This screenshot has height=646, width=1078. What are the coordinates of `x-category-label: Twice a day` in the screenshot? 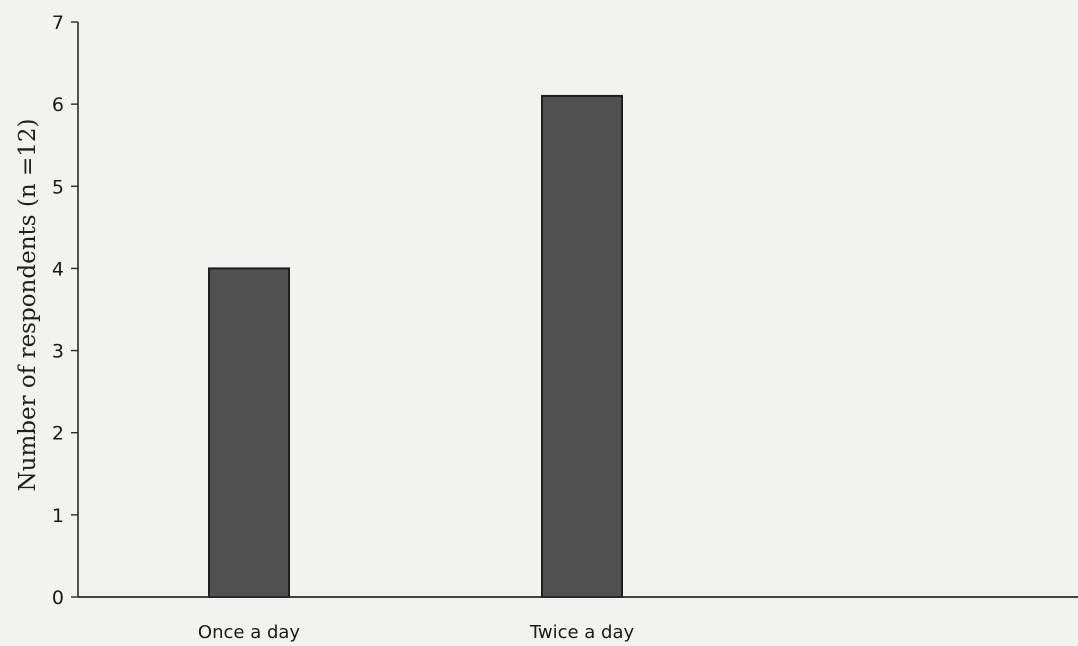 It's located at (582, 632).